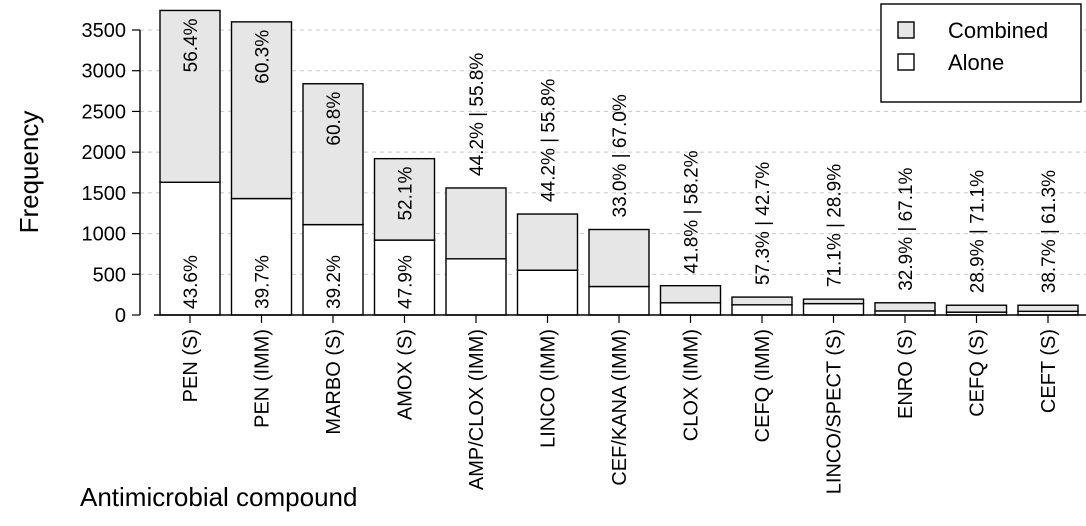  I want to click on x-tick-label: LINCO (IMM), so click(549, 388).